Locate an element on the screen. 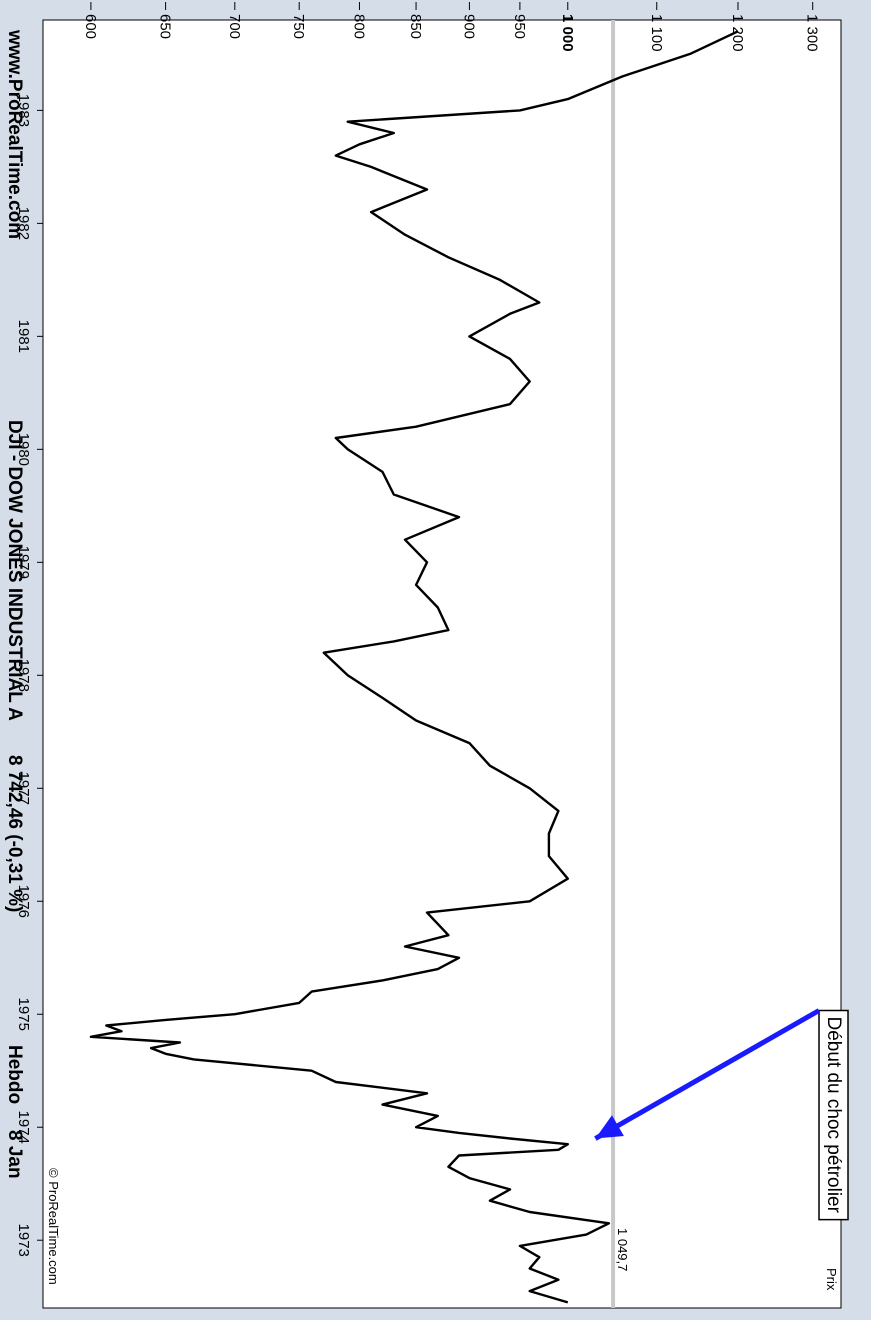  y-tick-label: 750 is located at coordinates (298, 26).